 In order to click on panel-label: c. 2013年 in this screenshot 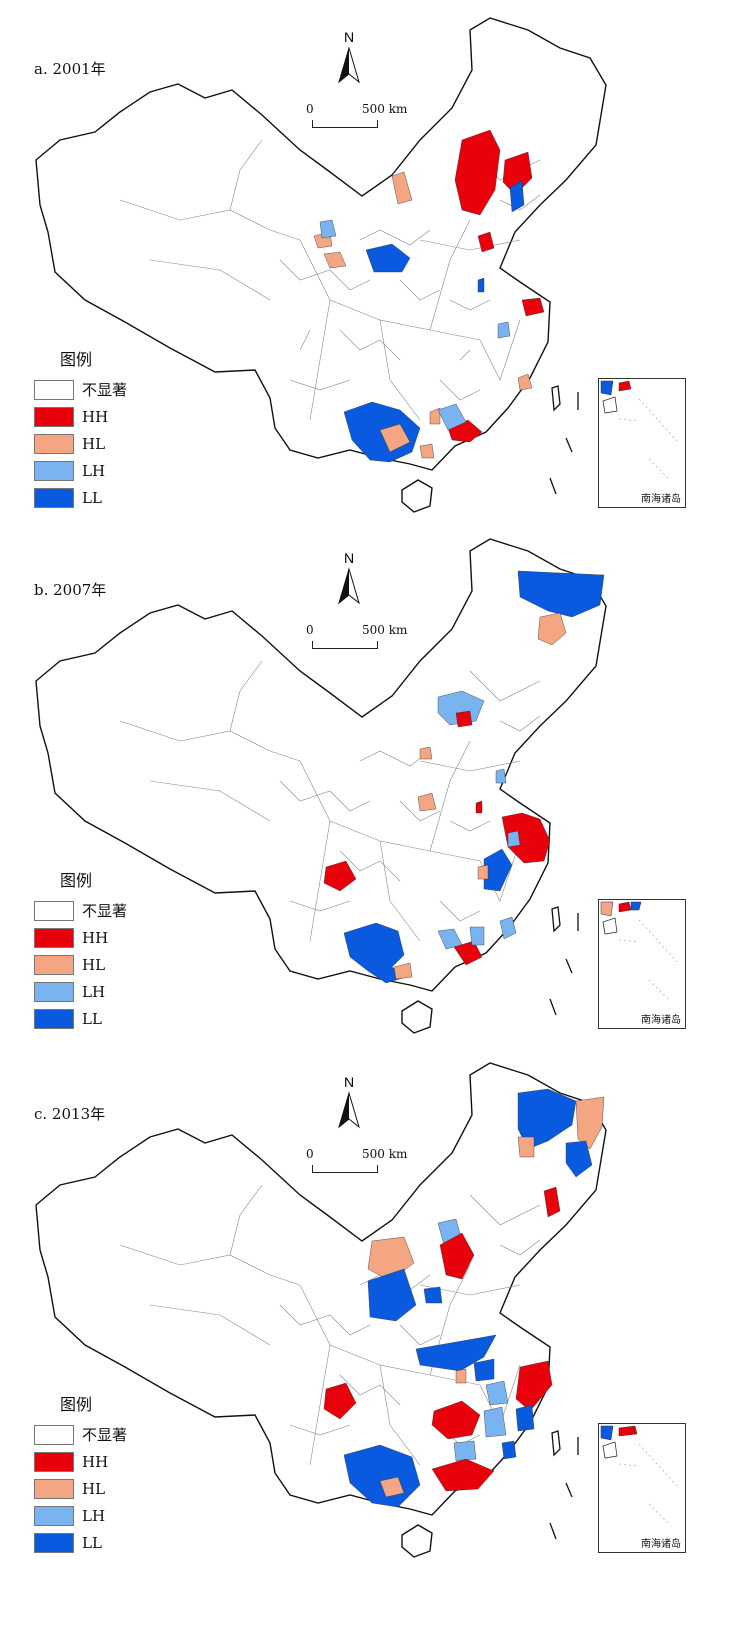, I will do `click(70, 1114)`.